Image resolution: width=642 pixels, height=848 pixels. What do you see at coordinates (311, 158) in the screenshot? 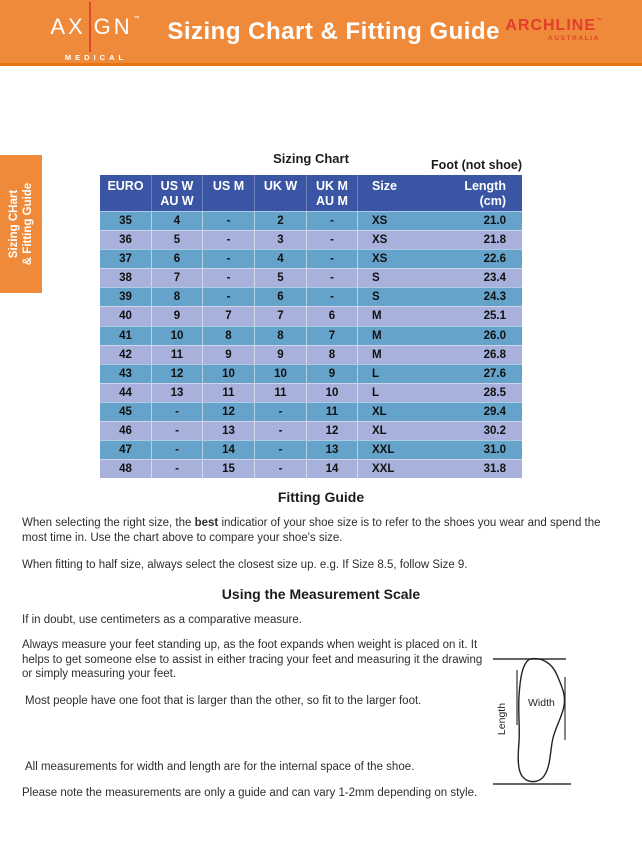
I see `sizing-chart-heading: Sizing Chart` at bounding box center [311, 158].